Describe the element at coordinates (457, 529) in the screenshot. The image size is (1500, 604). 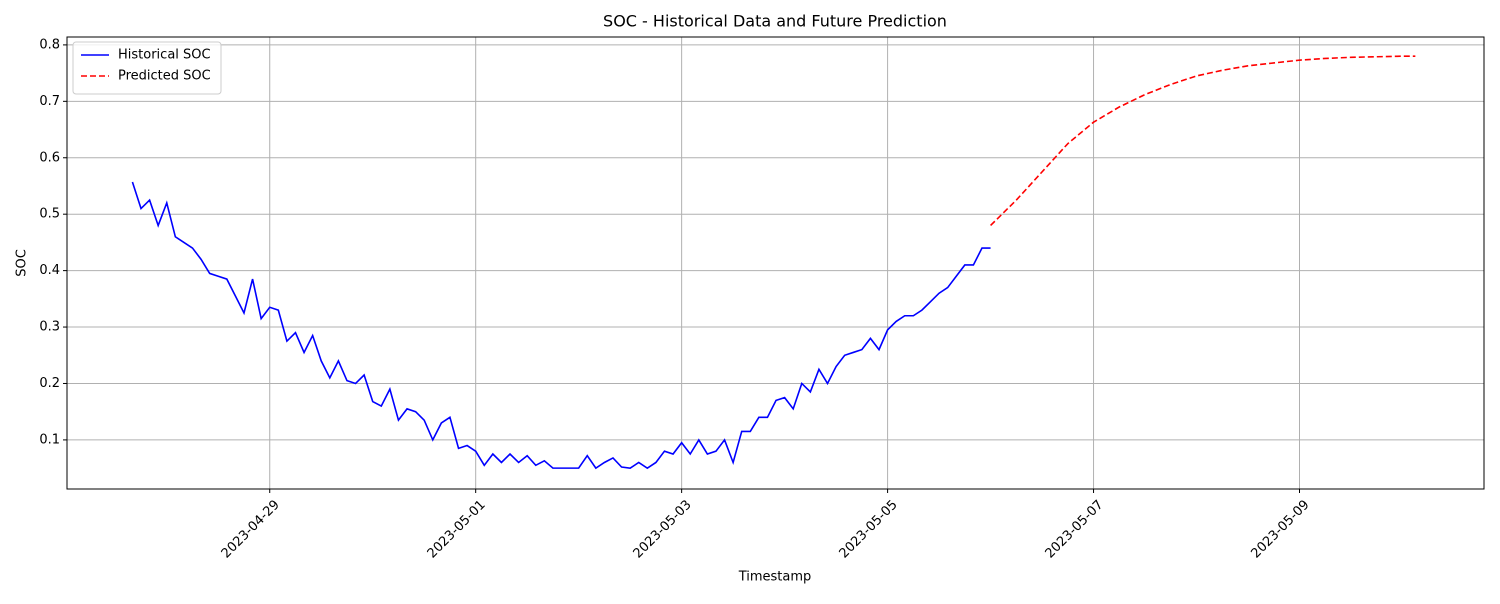
I see `x-tick-label: 2023-05-01` at that location.